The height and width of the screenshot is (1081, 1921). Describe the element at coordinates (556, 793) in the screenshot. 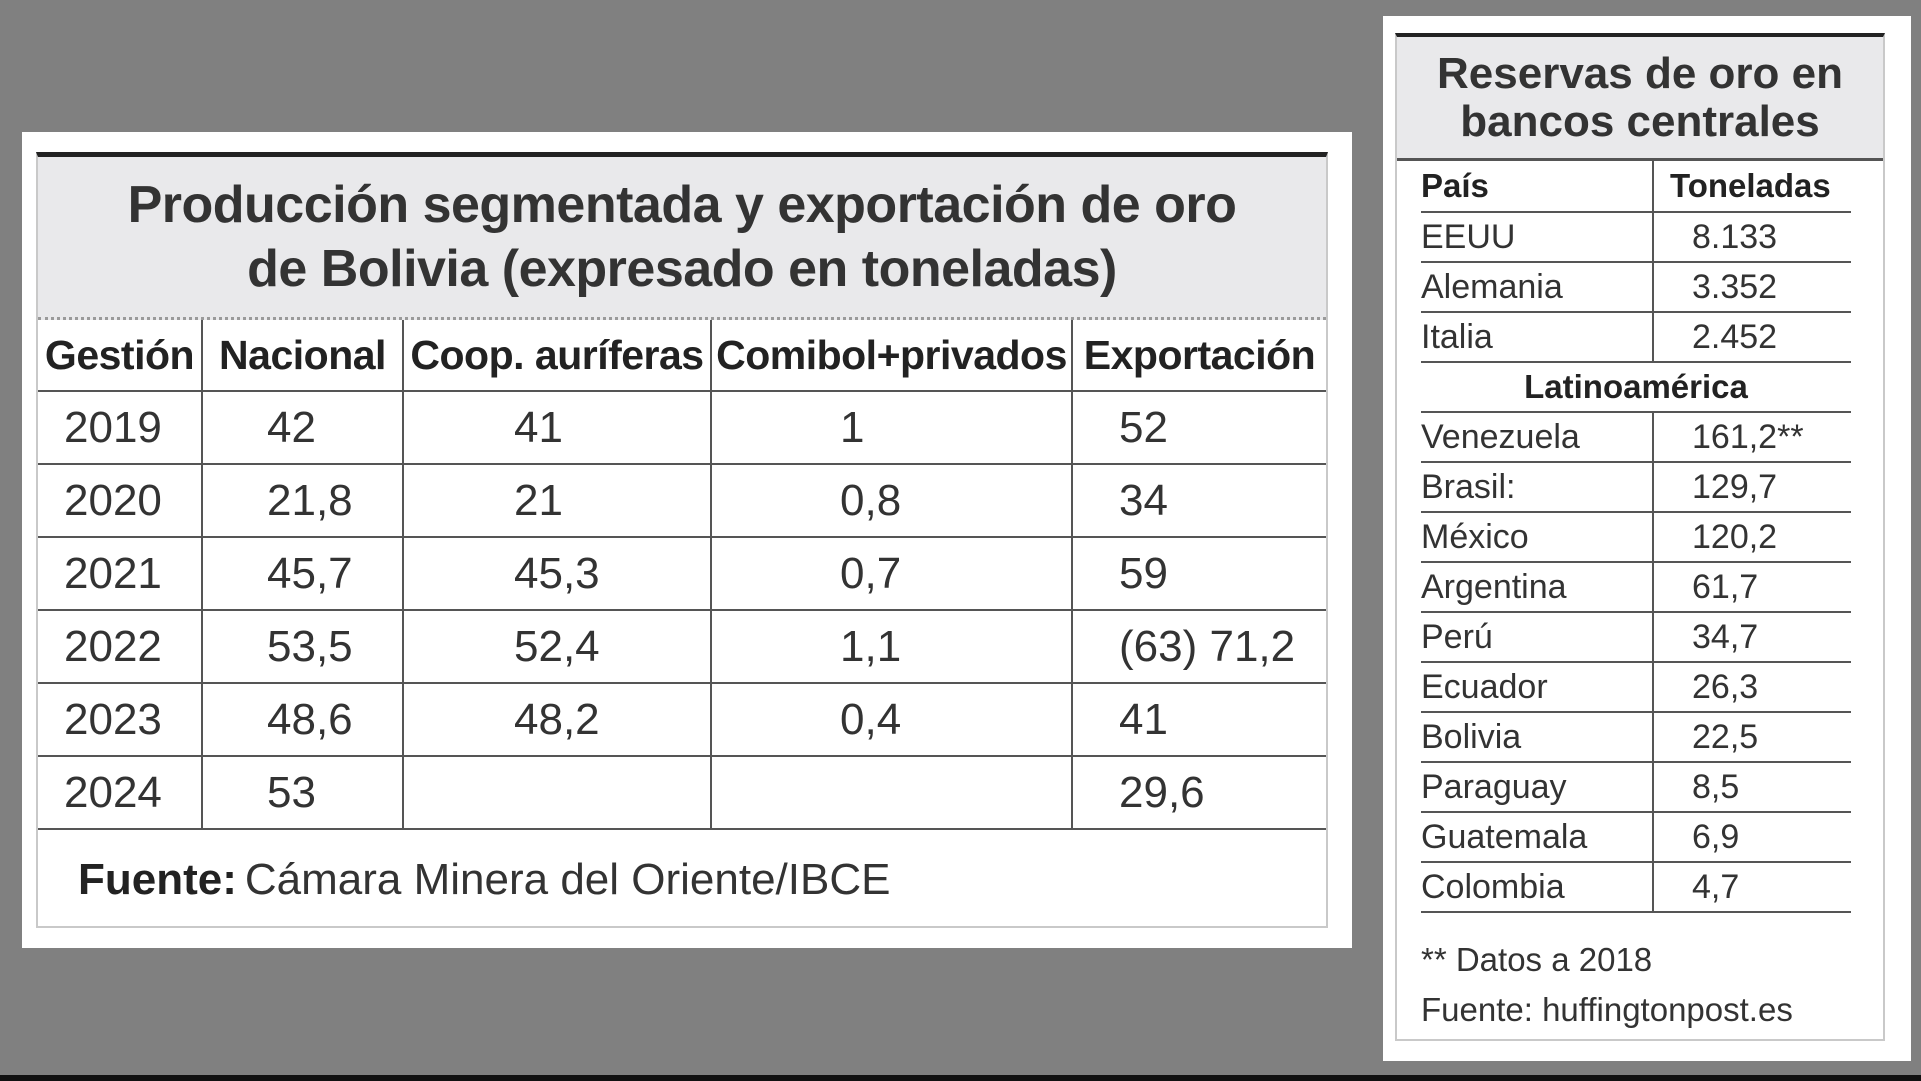

I see `cell-coop-auriferas` at that location.